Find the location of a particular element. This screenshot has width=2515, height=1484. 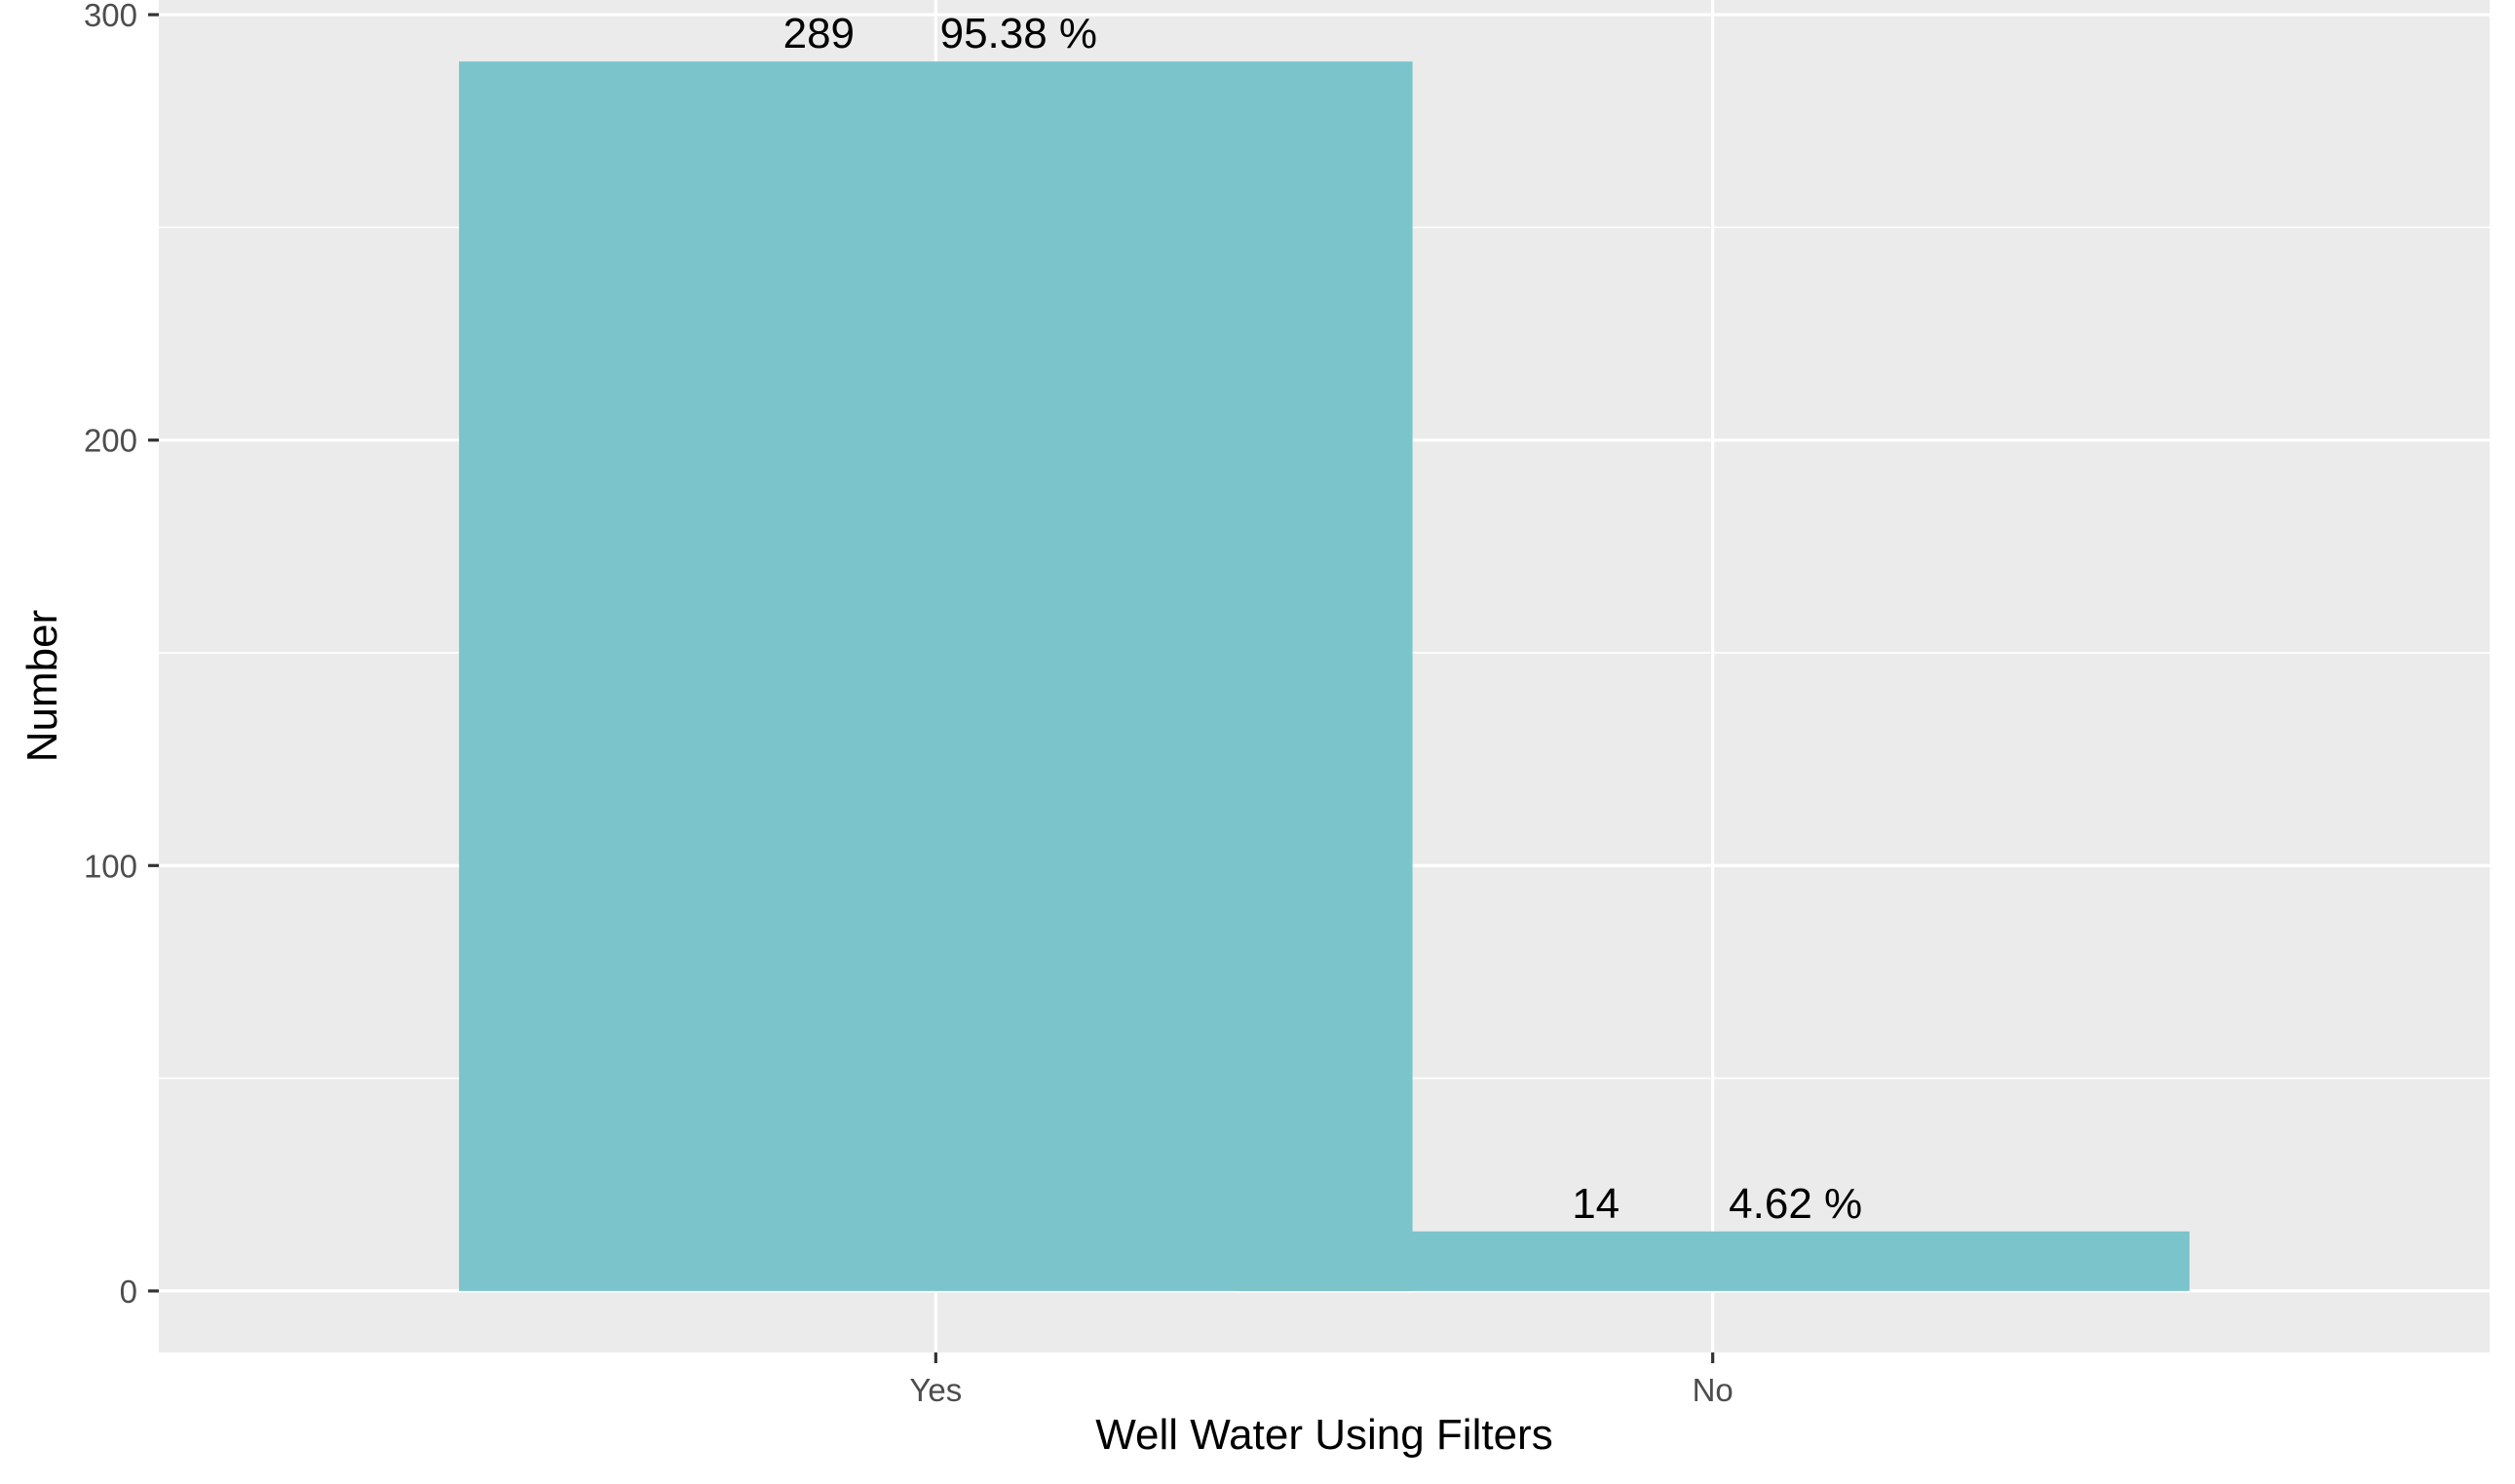

x-axis-title: Well Water Using Filters is located at coordinates (1323, 1435).